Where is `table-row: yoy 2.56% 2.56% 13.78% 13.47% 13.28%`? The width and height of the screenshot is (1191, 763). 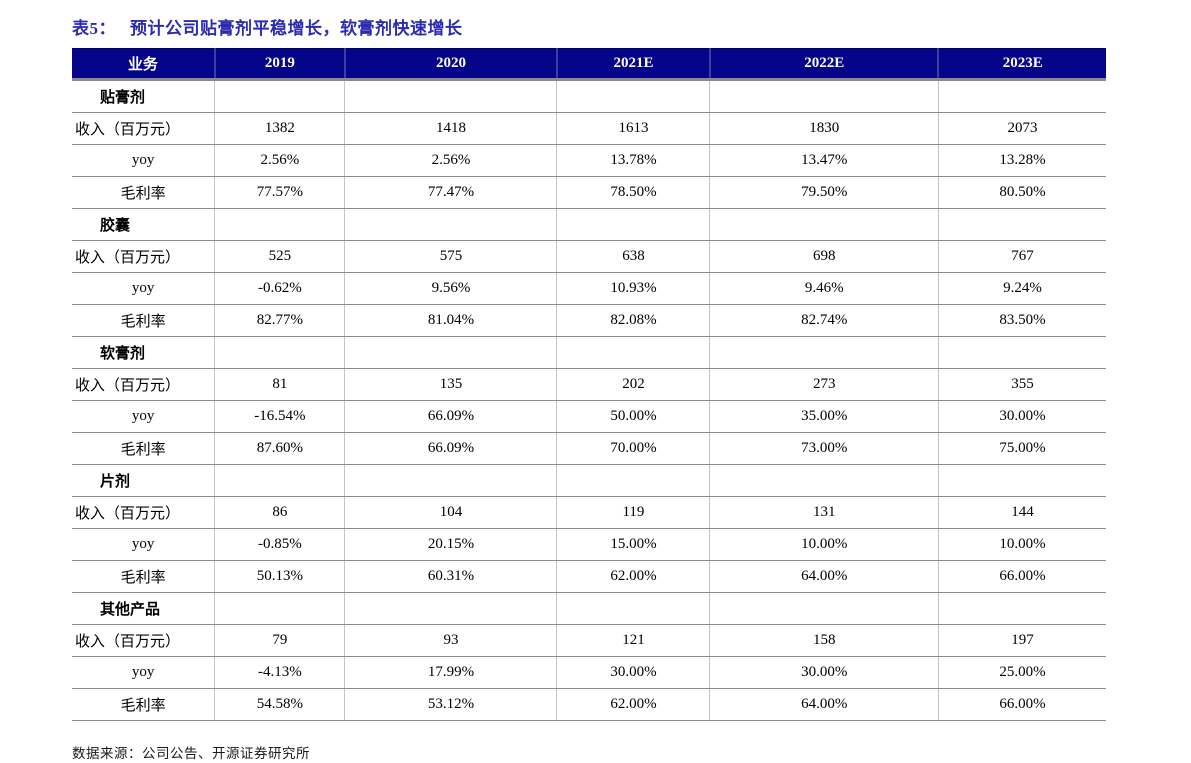
table-row: yoy 2.56% 2.56% 13.78% 13.47% 13.28% is located at coordinates (589, 160).